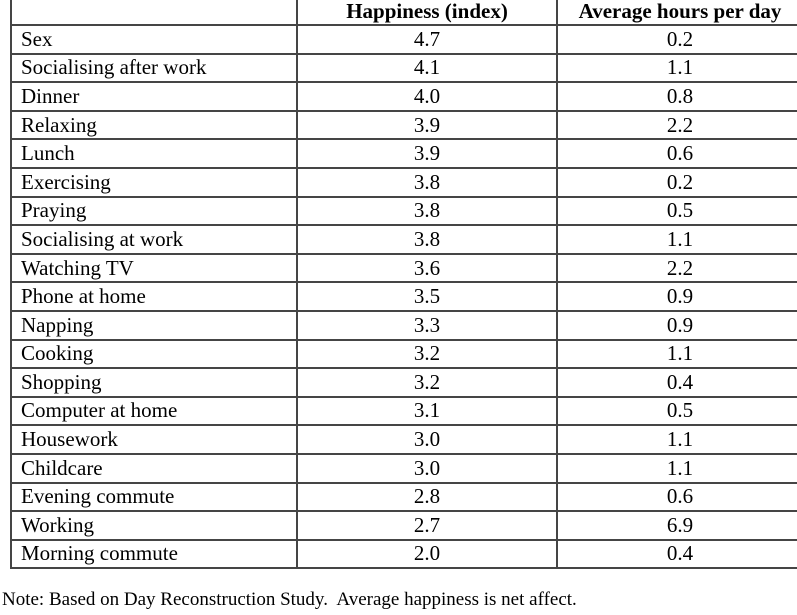  What do you see at coordinates (427, 411) in the screenshot?
I see `happiness-cell: 3.1` at bounding box center [427, 411].